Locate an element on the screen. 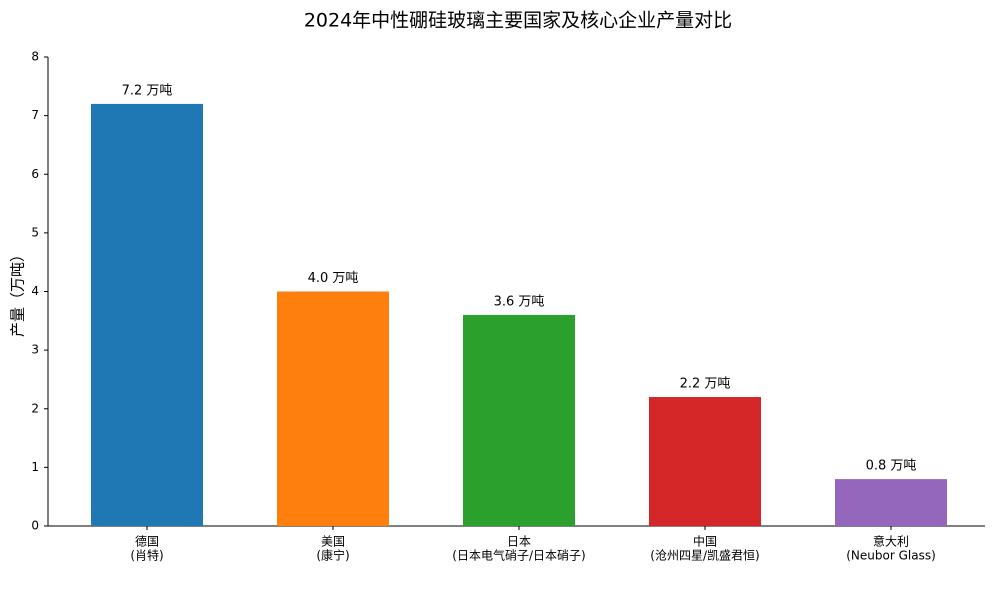  x-tick-label: (康宁) is located at coordinates (332, 555).